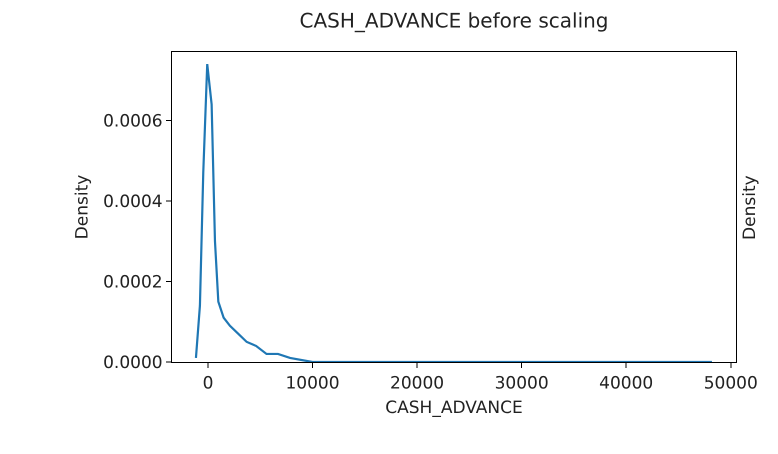 This screenshot has height=454, width=778. Describe the element at coordinates (133, 362) in the screenshot. I see `y-tick-label: 0.0000` at that location.